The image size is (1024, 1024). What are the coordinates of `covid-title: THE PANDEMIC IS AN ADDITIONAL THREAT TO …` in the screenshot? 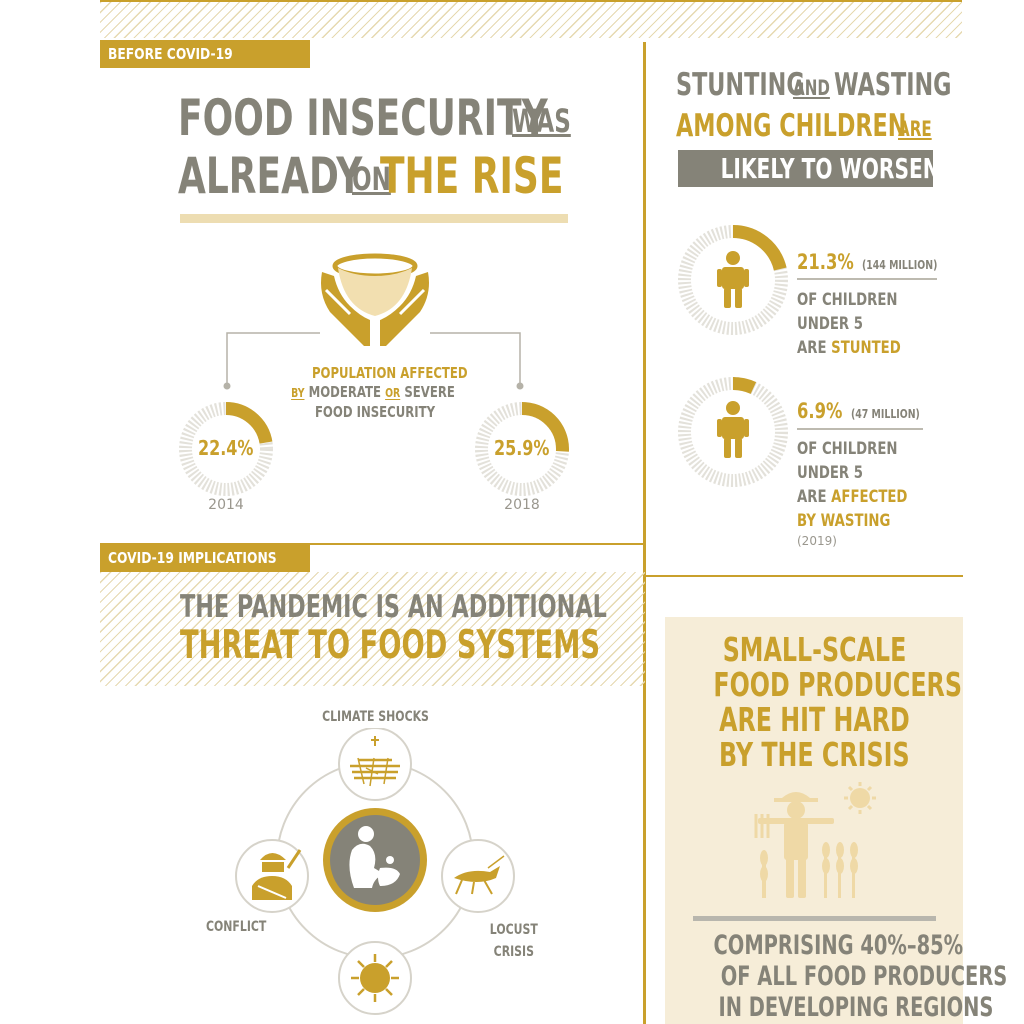 It's located at (393, 628).